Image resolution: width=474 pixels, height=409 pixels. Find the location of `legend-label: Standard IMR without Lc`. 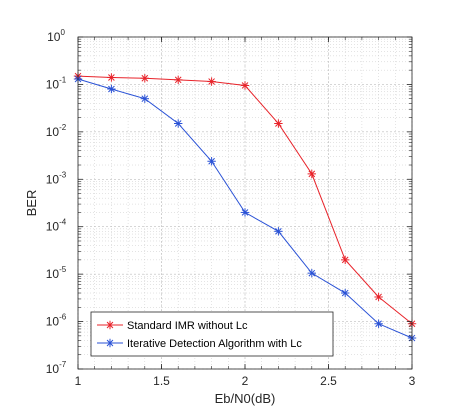

legend-label: Standard IMR without Lc is located at coordinates (187, 326).